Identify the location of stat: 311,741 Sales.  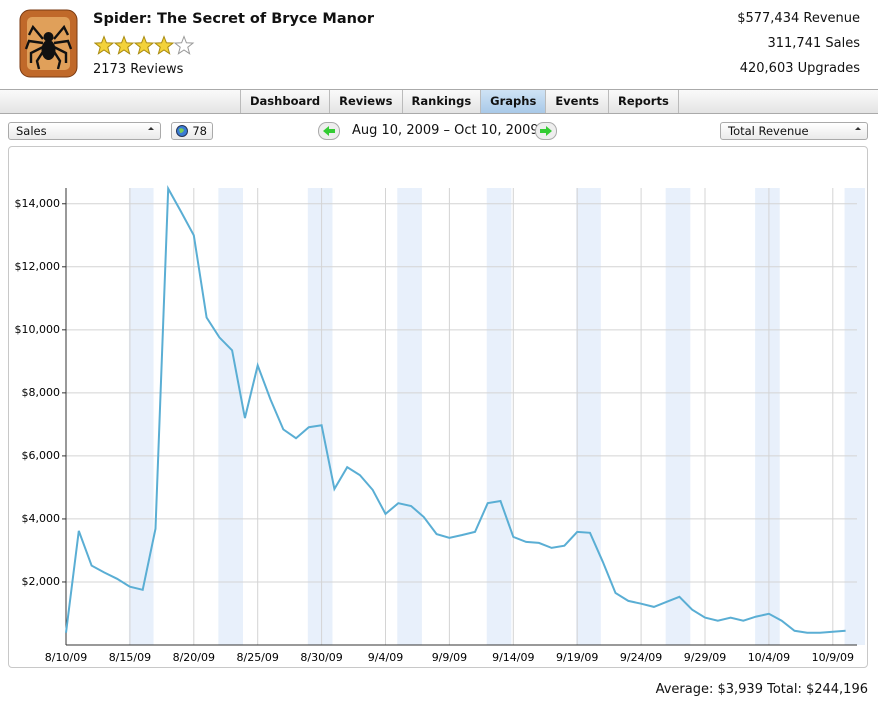
(813, 43).